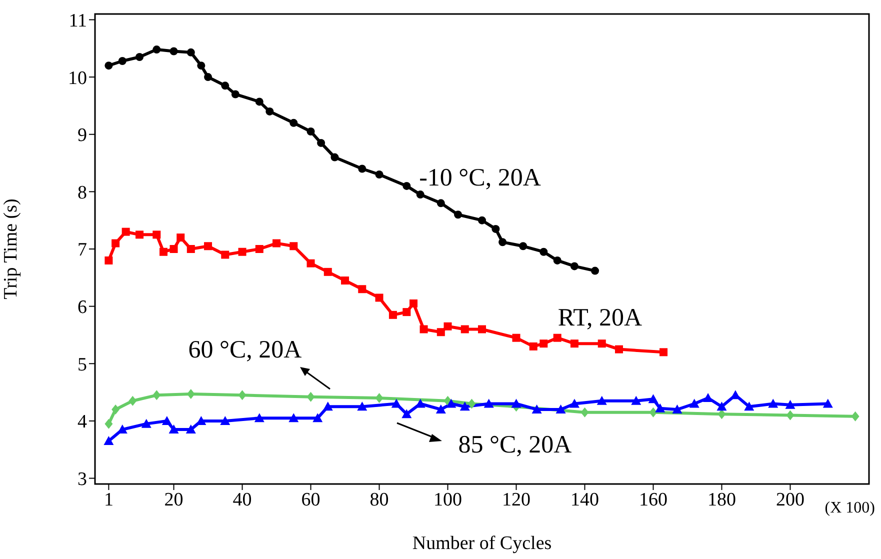 The width and height of the screenshot is (881, 559). I want to click on annotation: -10 °C, 20A, so click(480, 178).